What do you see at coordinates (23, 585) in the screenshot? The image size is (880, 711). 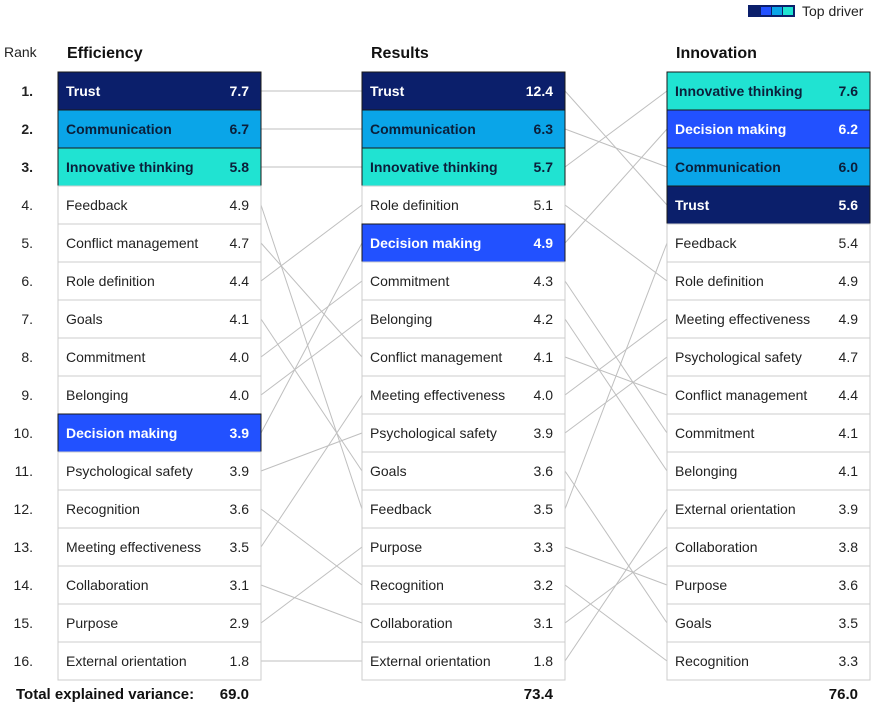 I see `rank-number: 14.` at bounding box center [23, 585].